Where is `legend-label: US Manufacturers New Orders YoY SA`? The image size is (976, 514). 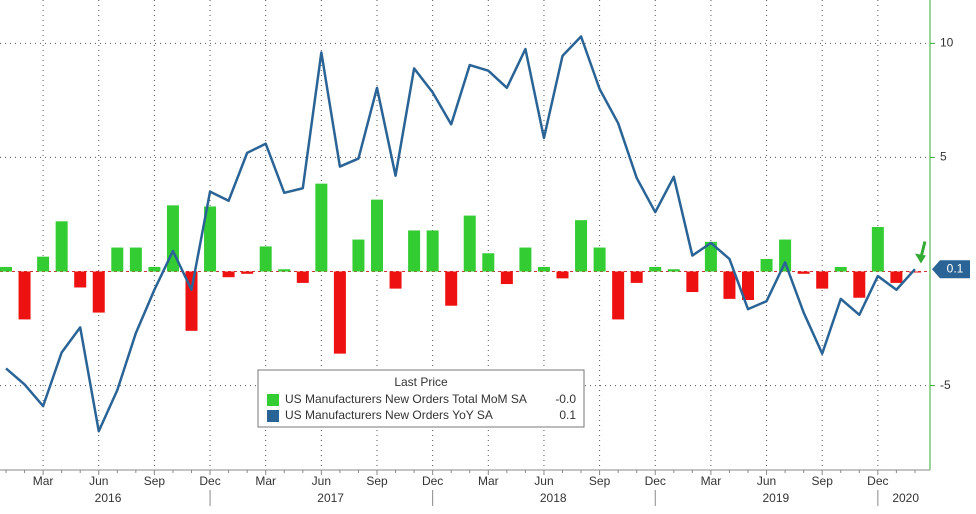 legend-label: US Manufacturers New Orders YoY SA is located at coordinates (389, 415).